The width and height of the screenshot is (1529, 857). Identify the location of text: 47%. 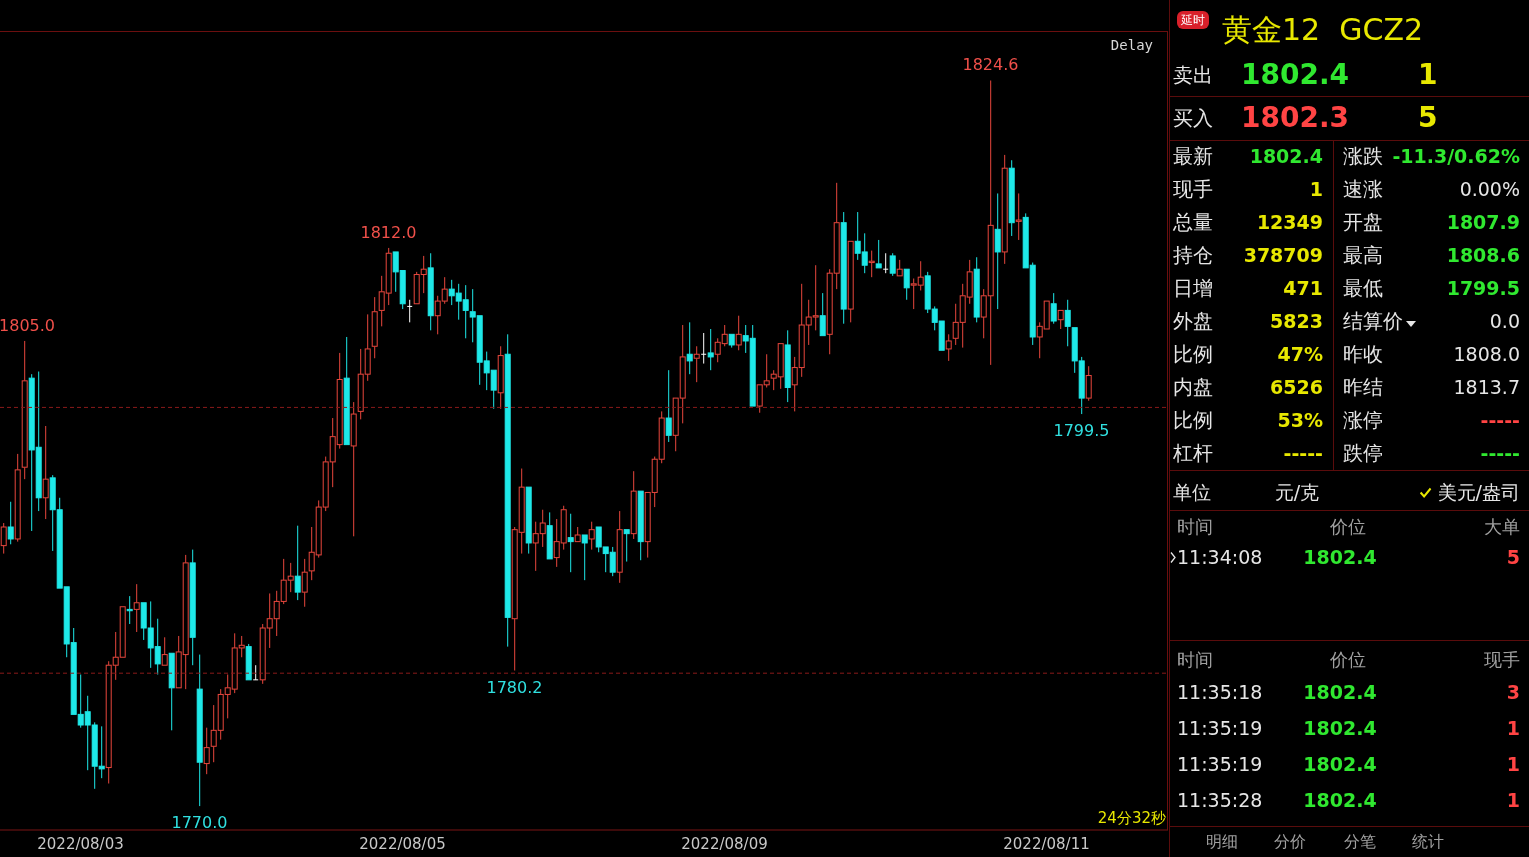
(1300, 353).